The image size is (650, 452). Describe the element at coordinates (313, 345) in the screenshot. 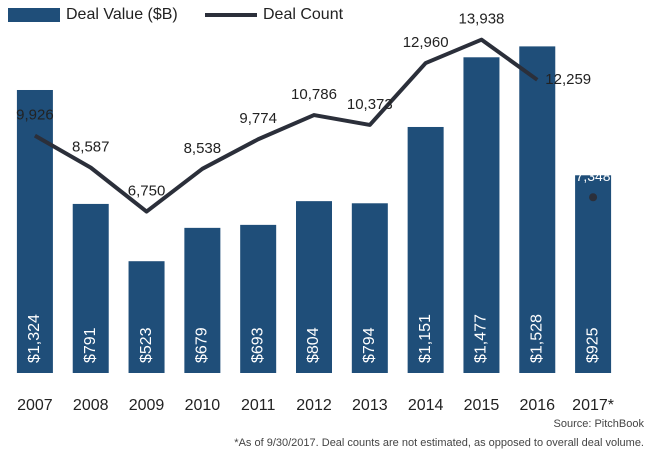

I see `bar-value-label: $804` at that location.